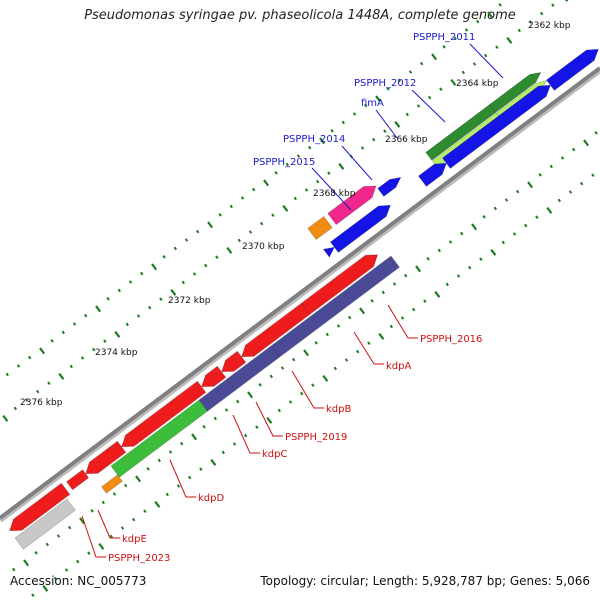  What do you see at coordinates (314, 139) in the screenshot?
I see `gene-label-pspph-2014: PSPPH_2014` at bounding box center [314, 139].